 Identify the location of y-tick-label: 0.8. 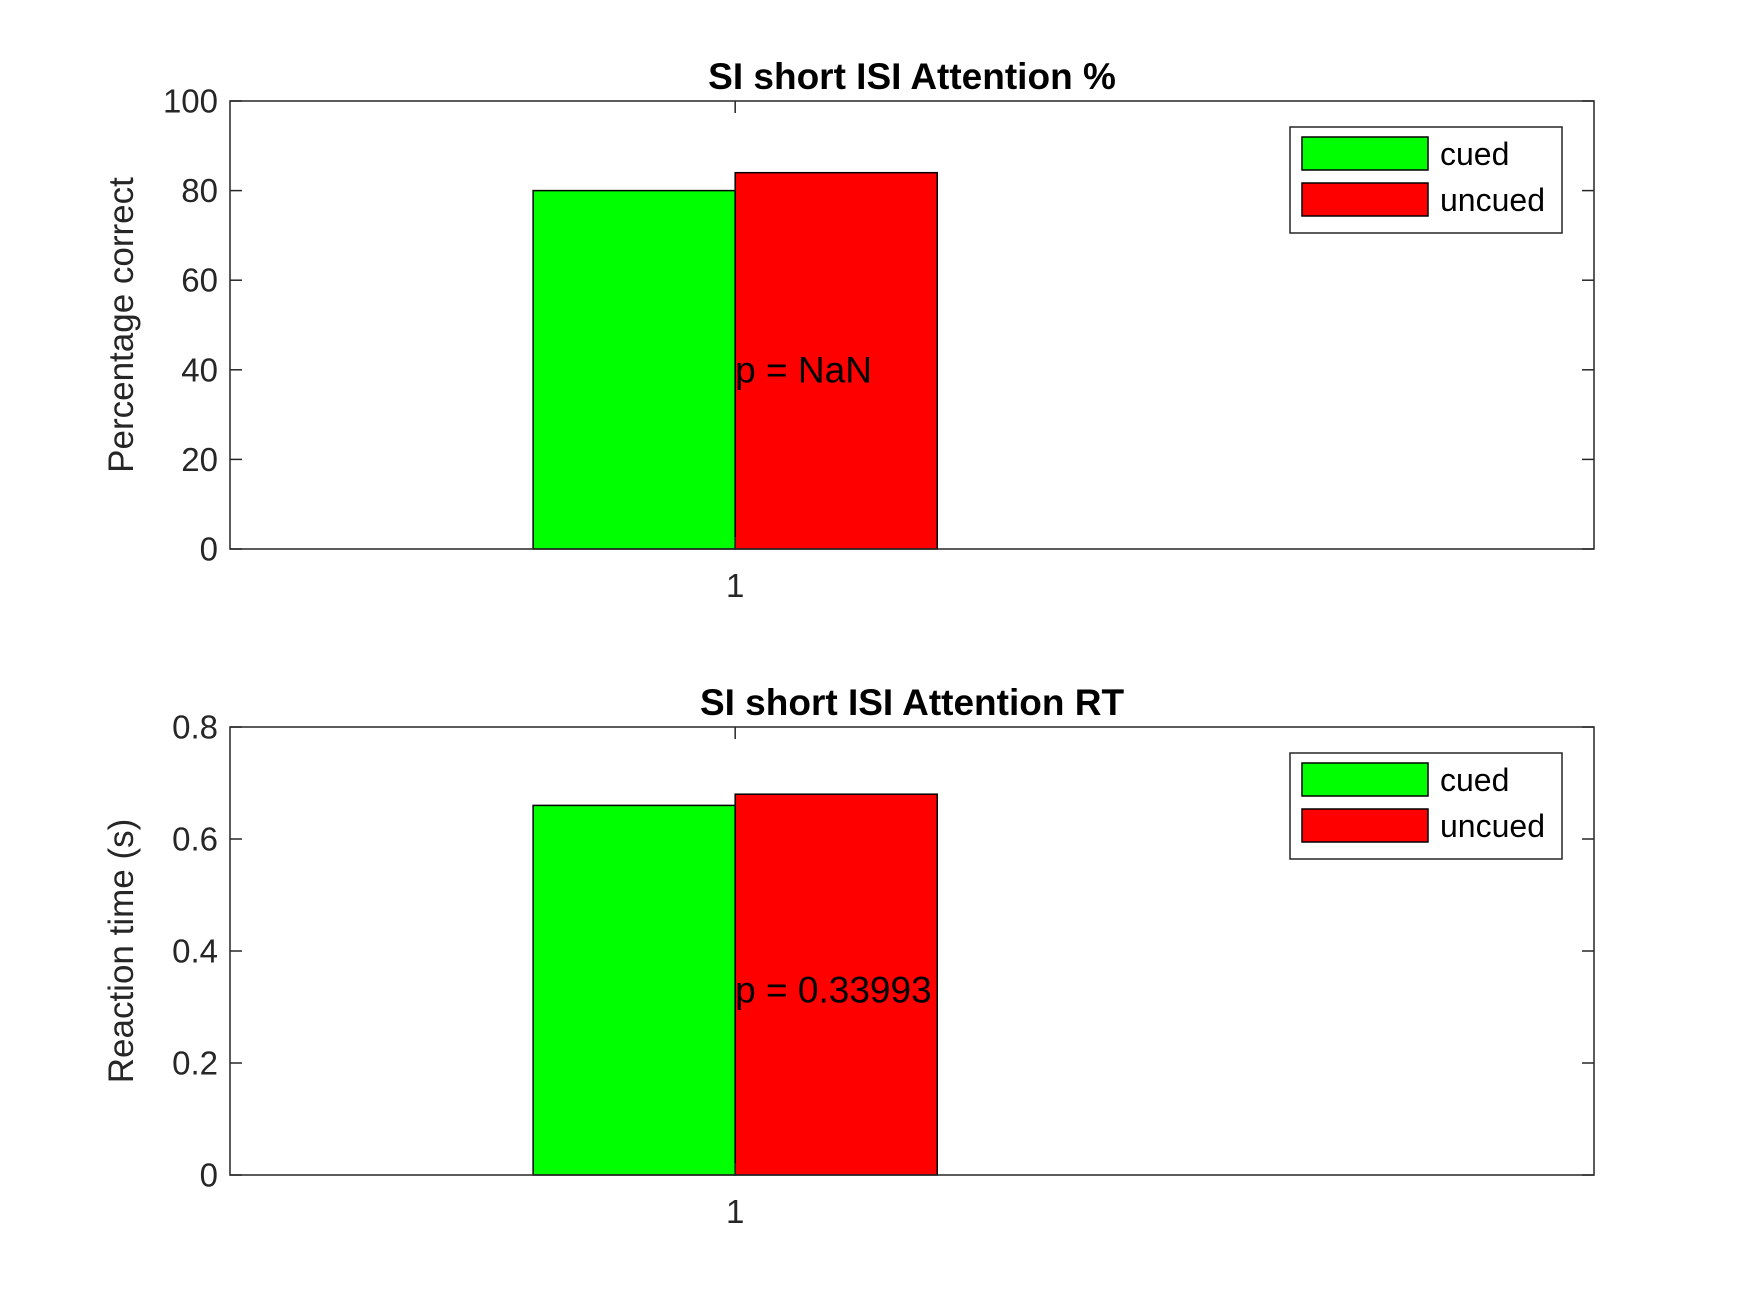
(195, 727).